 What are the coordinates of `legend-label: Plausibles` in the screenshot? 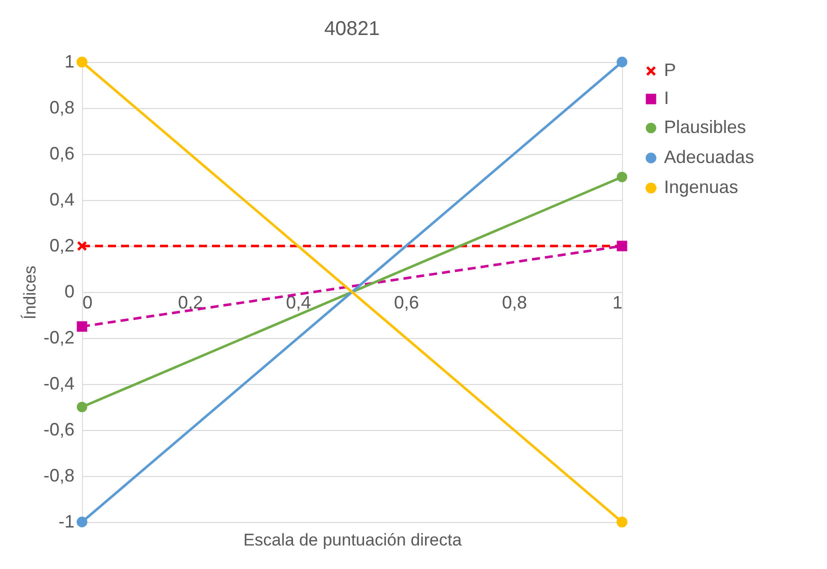 It's located at (705, 127).